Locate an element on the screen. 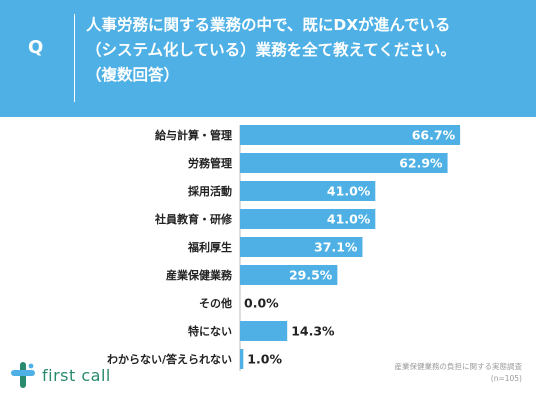 The height and width of the screenshot is (402, 536). sample-size: (n=105) is located at coordinates (506, 378).